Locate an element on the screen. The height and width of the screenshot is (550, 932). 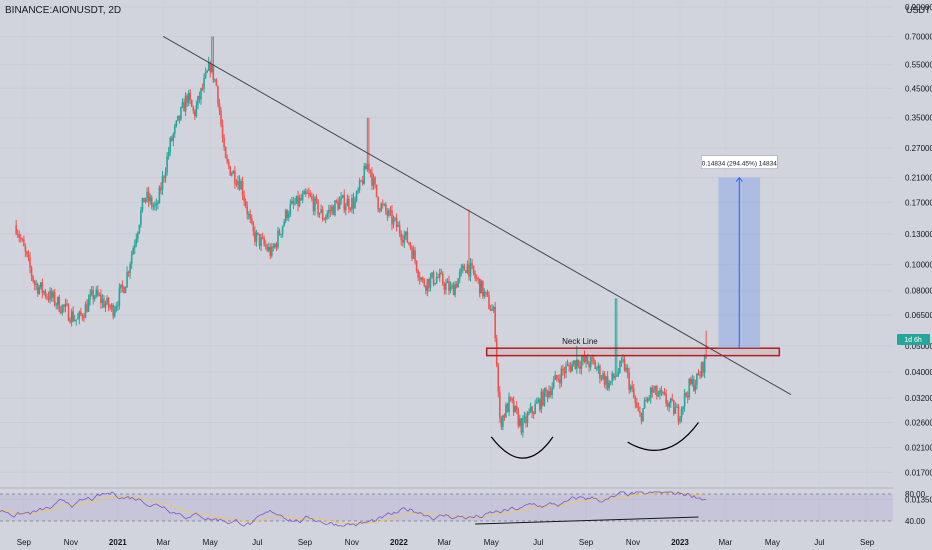
rsi-line is located at coordinates (353, 509).